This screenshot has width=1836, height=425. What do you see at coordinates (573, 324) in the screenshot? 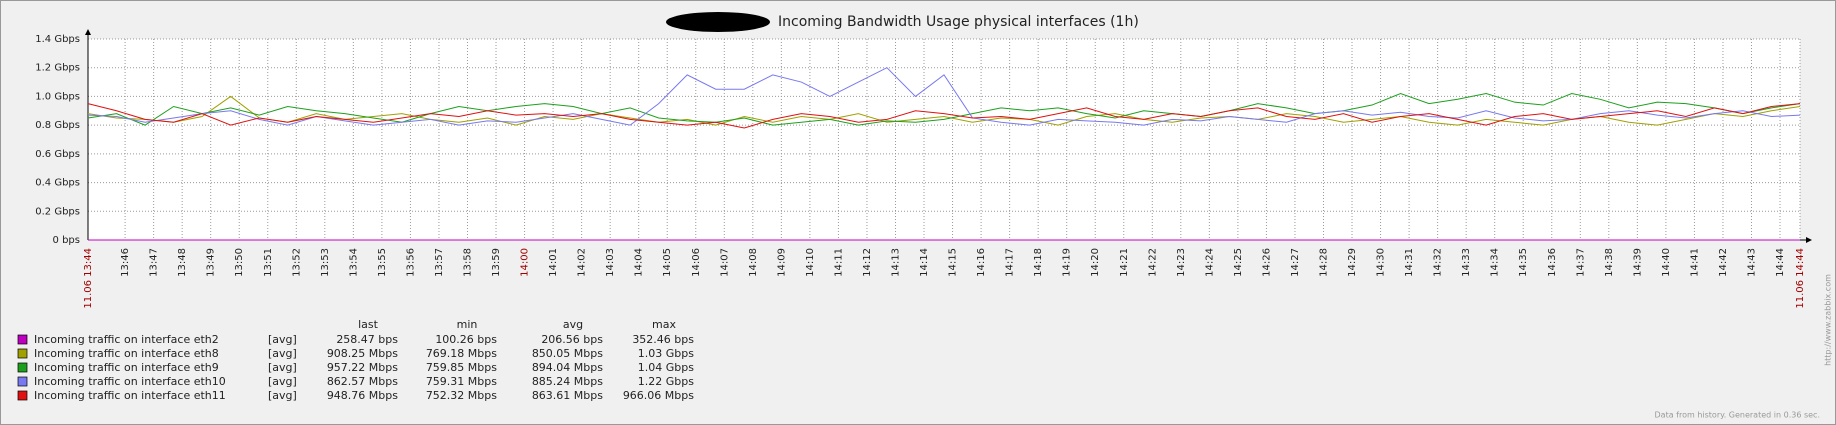
I see `legend-header: avg` at bounding box center [573, 324].